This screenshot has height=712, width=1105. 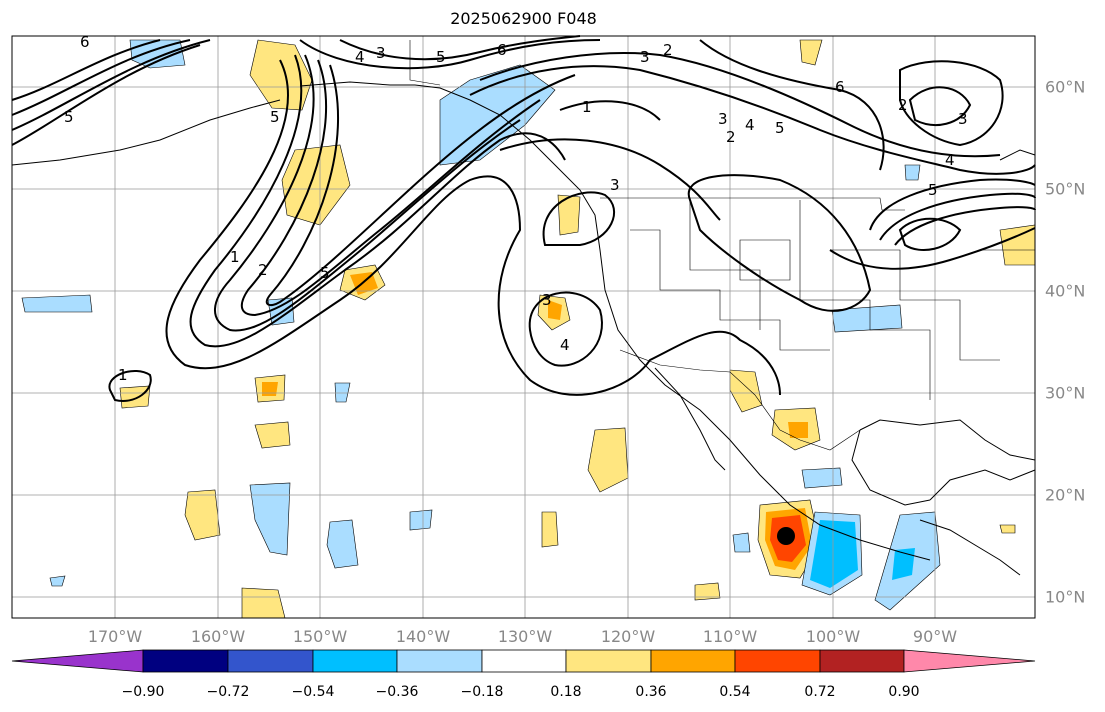 What do you see at coordinates (833, 636) in the screenshot?
I see `lon-label: 100°W` at bounding box center [833, 636].